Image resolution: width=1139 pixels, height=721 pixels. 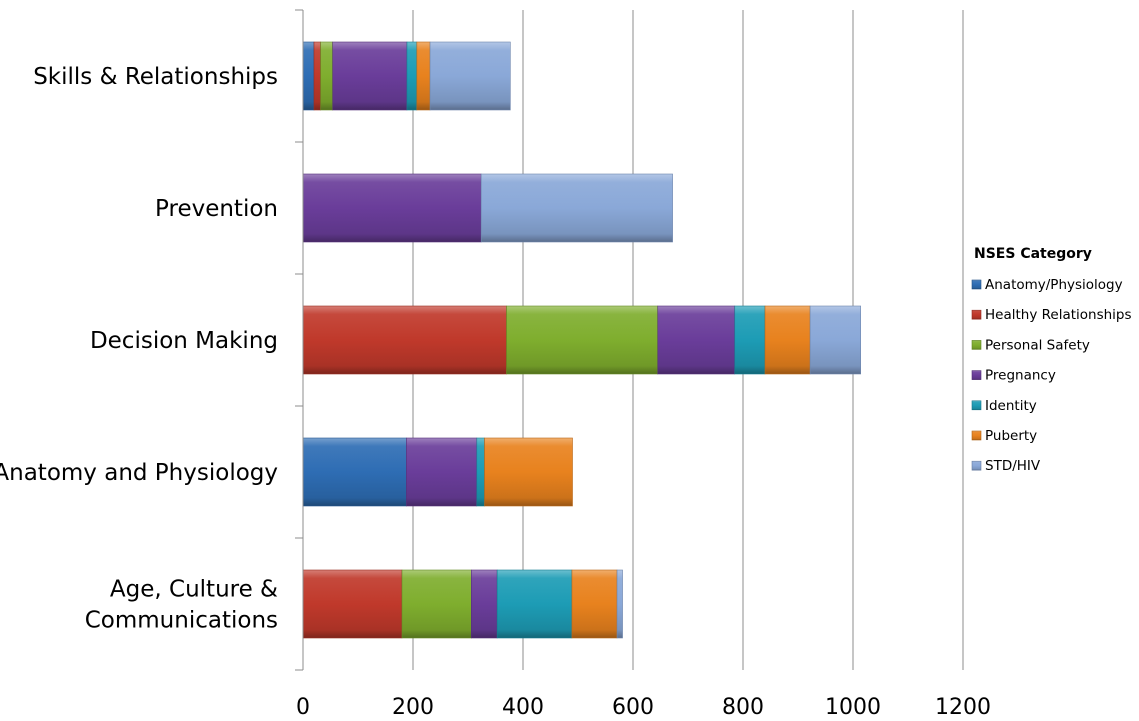 I want to click on legend-label: STD/HIV, so click(x=1013, y=466).